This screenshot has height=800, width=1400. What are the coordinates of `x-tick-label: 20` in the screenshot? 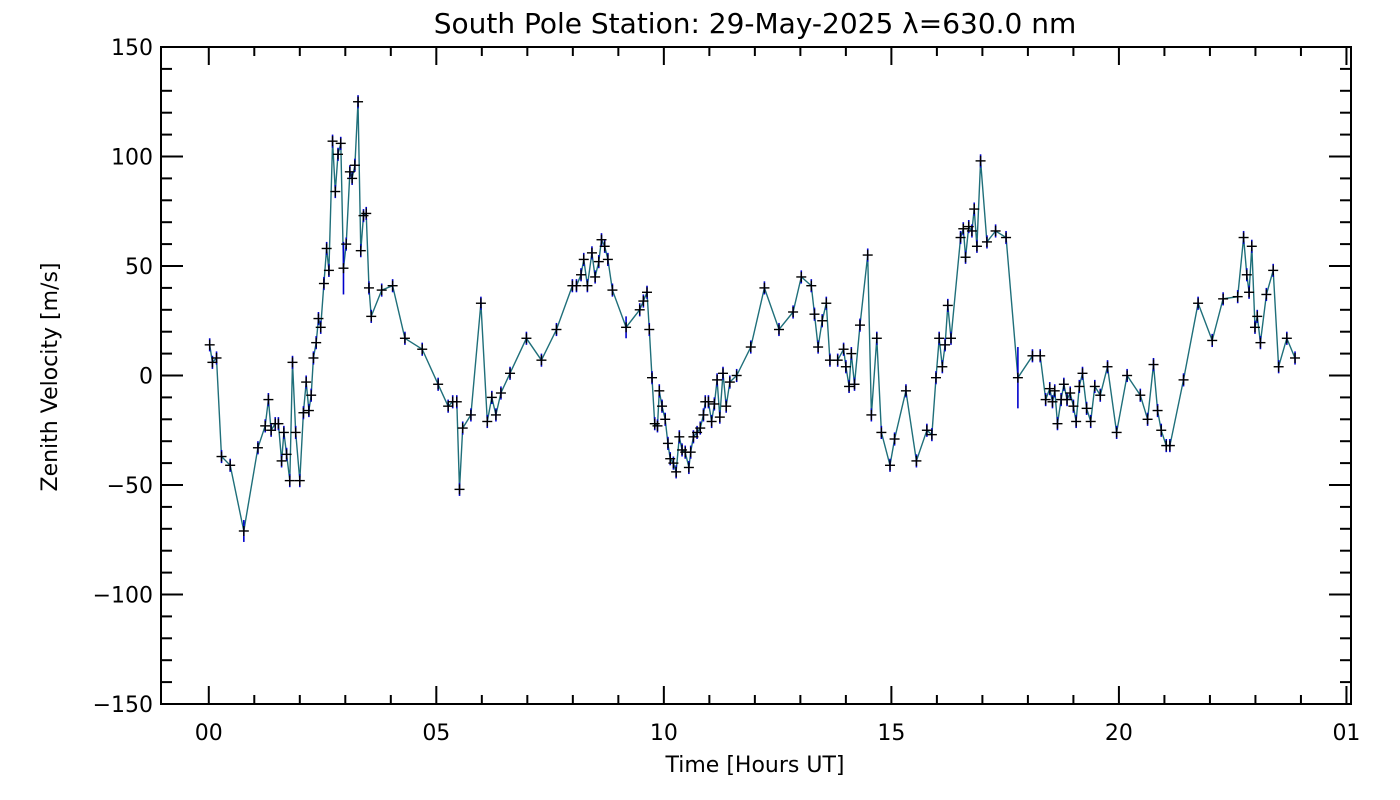 It's located at (1119, 733).